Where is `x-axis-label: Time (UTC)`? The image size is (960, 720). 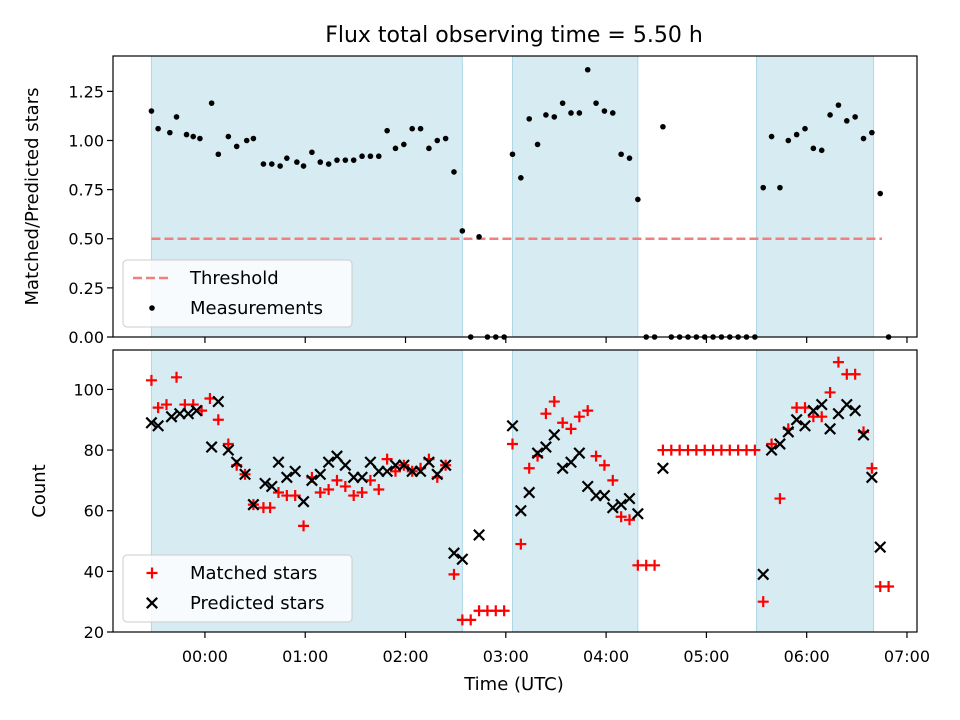 x-axis-label: Time (UTC) is located at coordinates (513, 684).